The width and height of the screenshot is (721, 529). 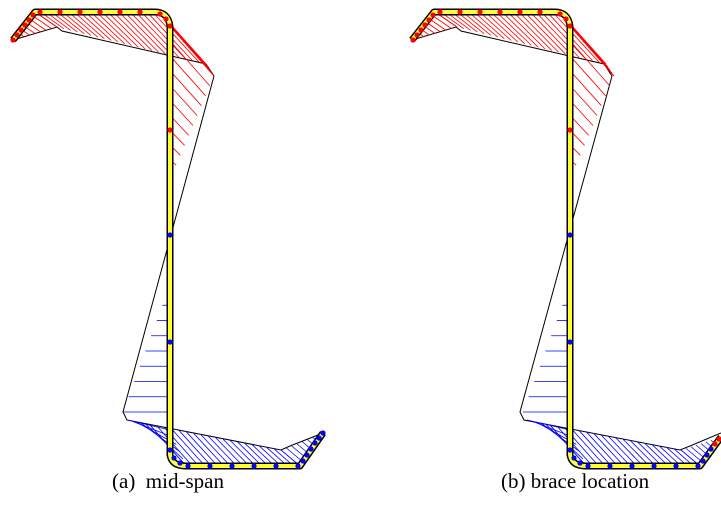 I want to click on caption-brace-location: (b) brace location, so click(x=575, y=481).